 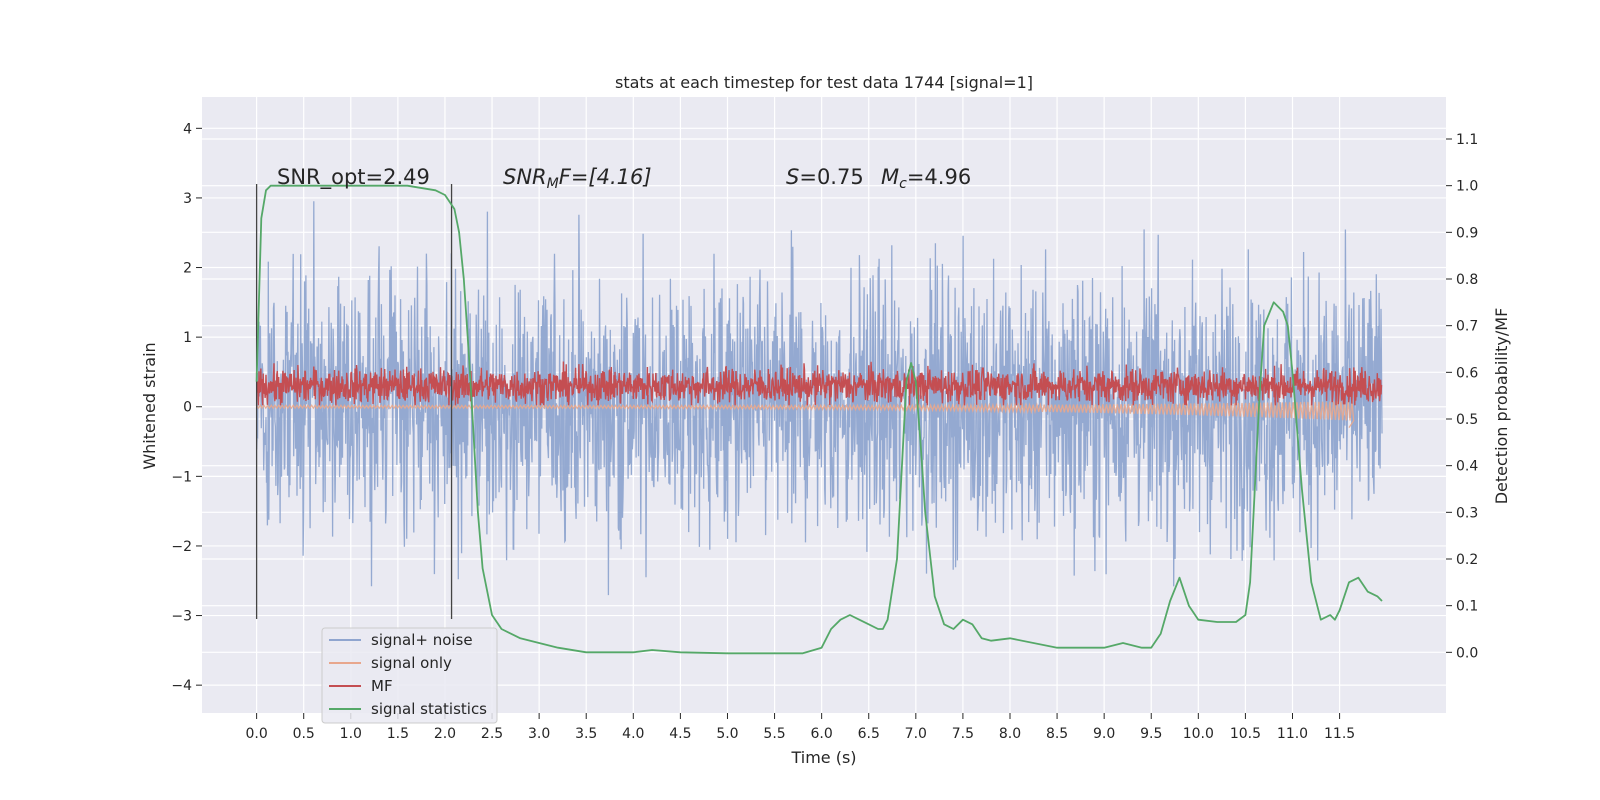 I want to click on left-tick-label: 2, so click(x=187, y=269).